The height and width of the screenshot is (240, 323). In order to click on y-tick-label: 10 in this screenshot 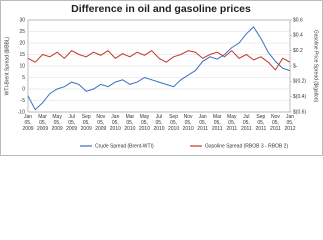, I will do `click(22, 66)`.